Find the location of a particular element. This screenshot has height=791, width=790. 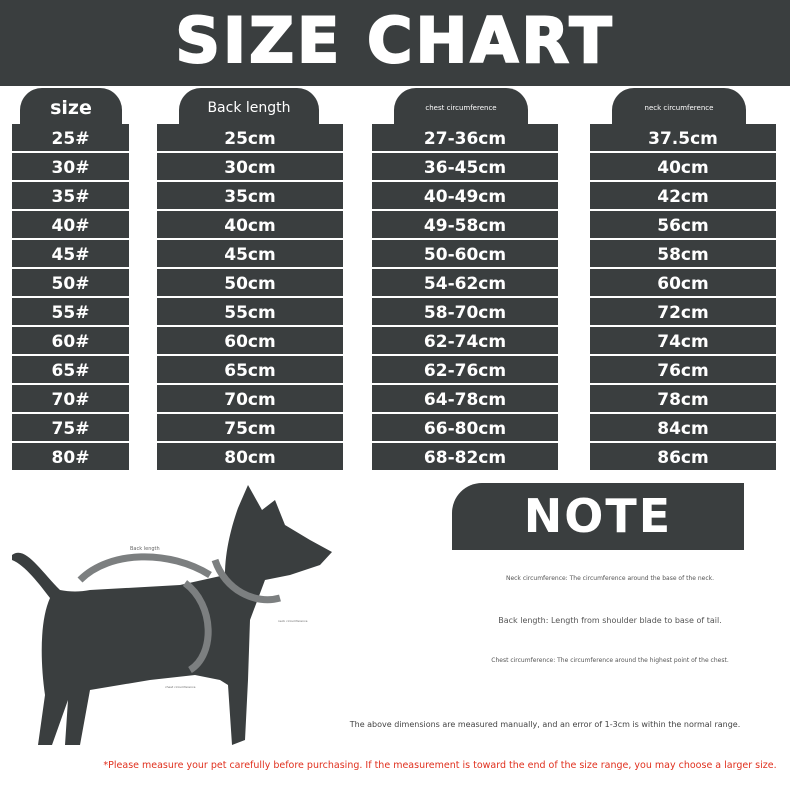

table-cell: 56cm is located at coordinates (683, 224).